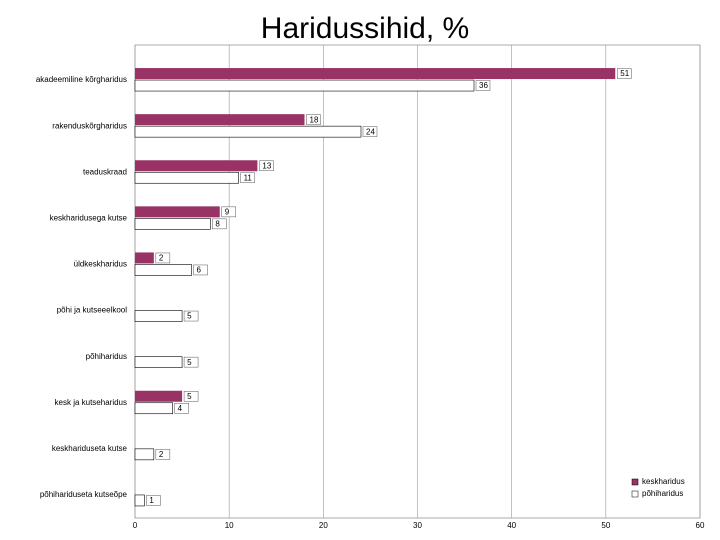  What do you see at coordinates (605, 525) in the screenshot?
I see `x-tick-label: 50` at bounding box center [605, 525].